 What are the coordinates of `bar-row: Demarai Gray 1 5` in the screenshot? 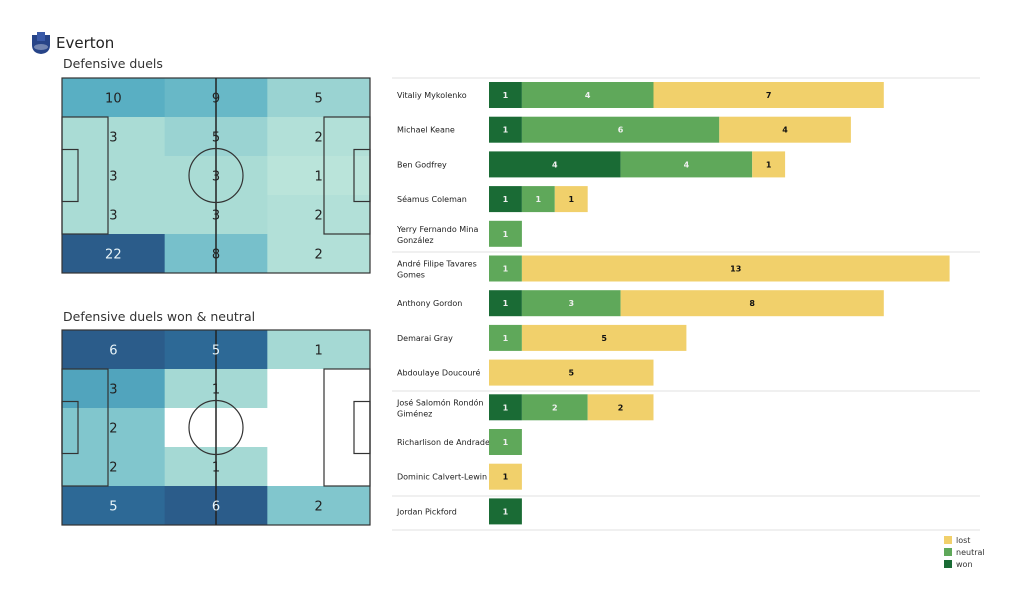 It's located at (542, 337).